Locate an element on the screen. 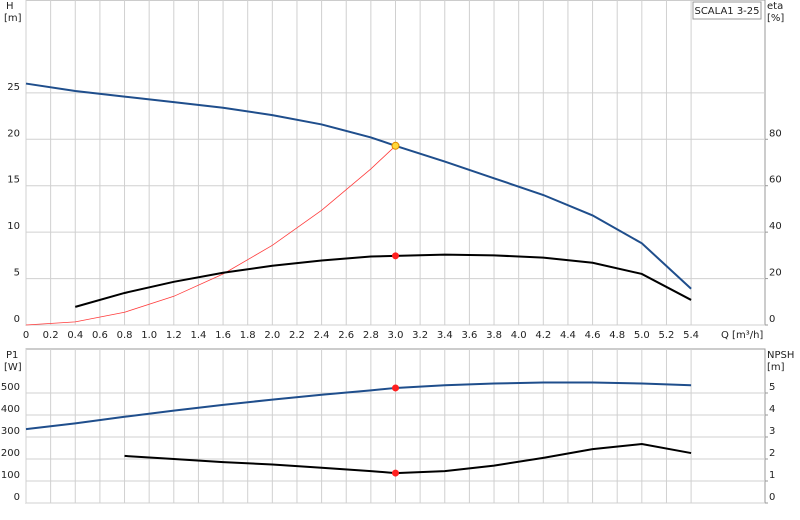 The height and width of the screenshot is (520, 800). x-tick-label: 5.4 is located at coordinates (691, 335).